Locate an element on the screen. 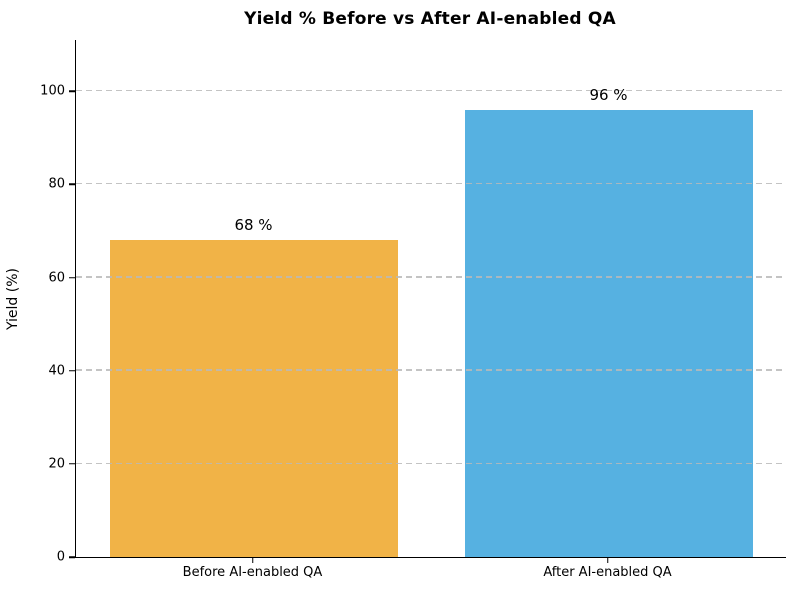 The width and height of the screenshot is (800, 600). x-tick-label: After AI-enabled QA is located at coordinates (607, 572).